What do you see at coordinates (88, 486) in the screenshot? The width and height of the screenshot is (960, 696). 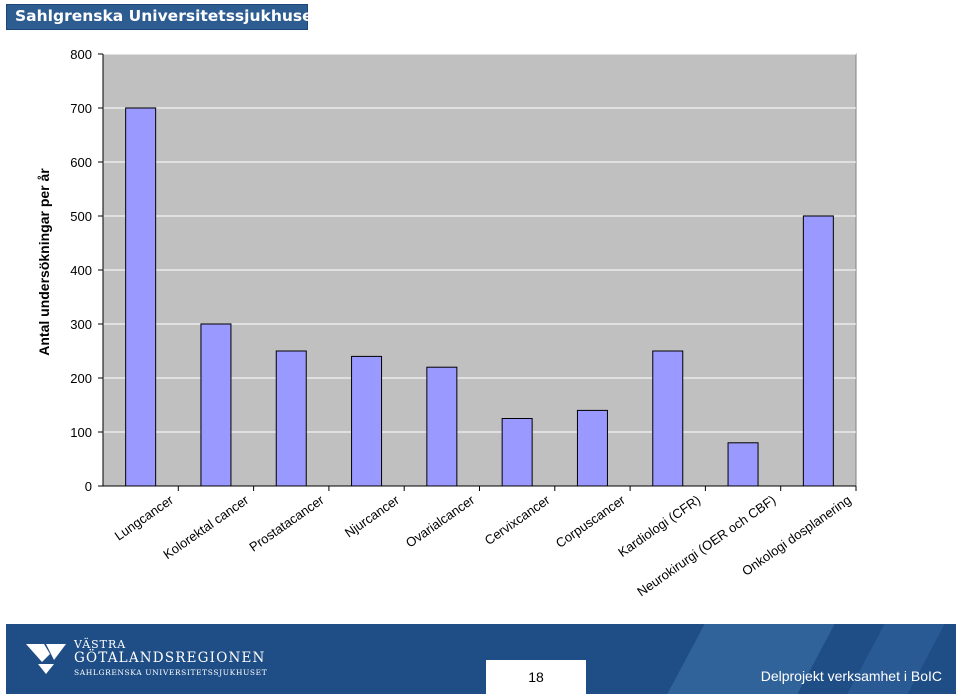 I see `y-tick-label: 0` at bounding box center [88, 486].